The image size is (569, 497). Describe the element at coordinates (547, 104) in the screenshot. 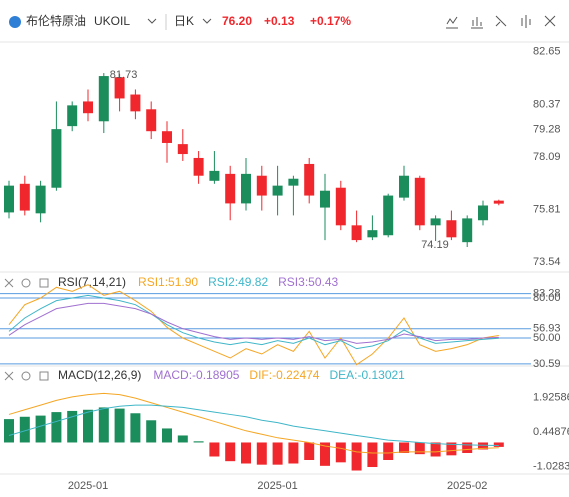

I see `y-tick-label: 80.37` at that location.